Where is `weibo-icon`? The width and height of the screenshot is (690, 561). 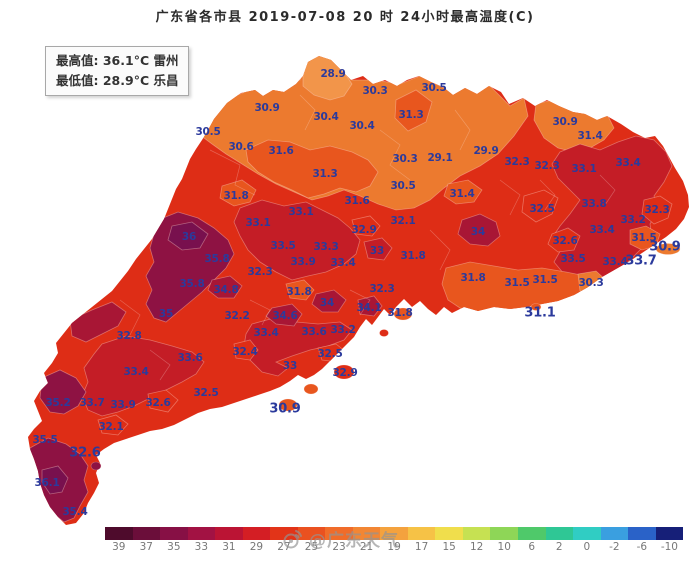
weibo-icon is located at coordinates (292, 538).